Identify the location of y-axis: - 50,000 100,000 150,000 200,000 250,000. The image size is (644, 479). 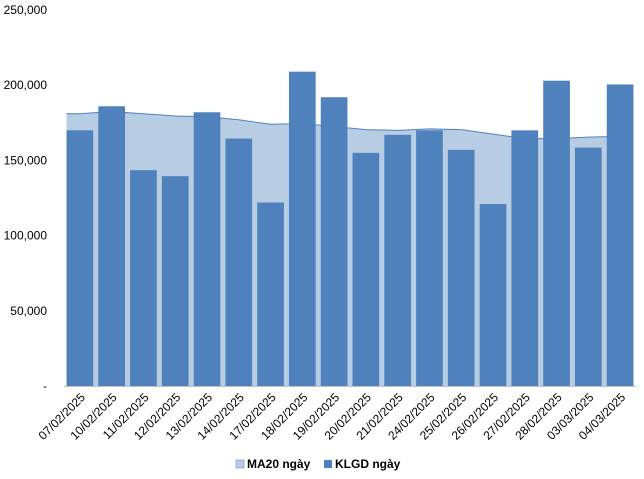
(26, 198).